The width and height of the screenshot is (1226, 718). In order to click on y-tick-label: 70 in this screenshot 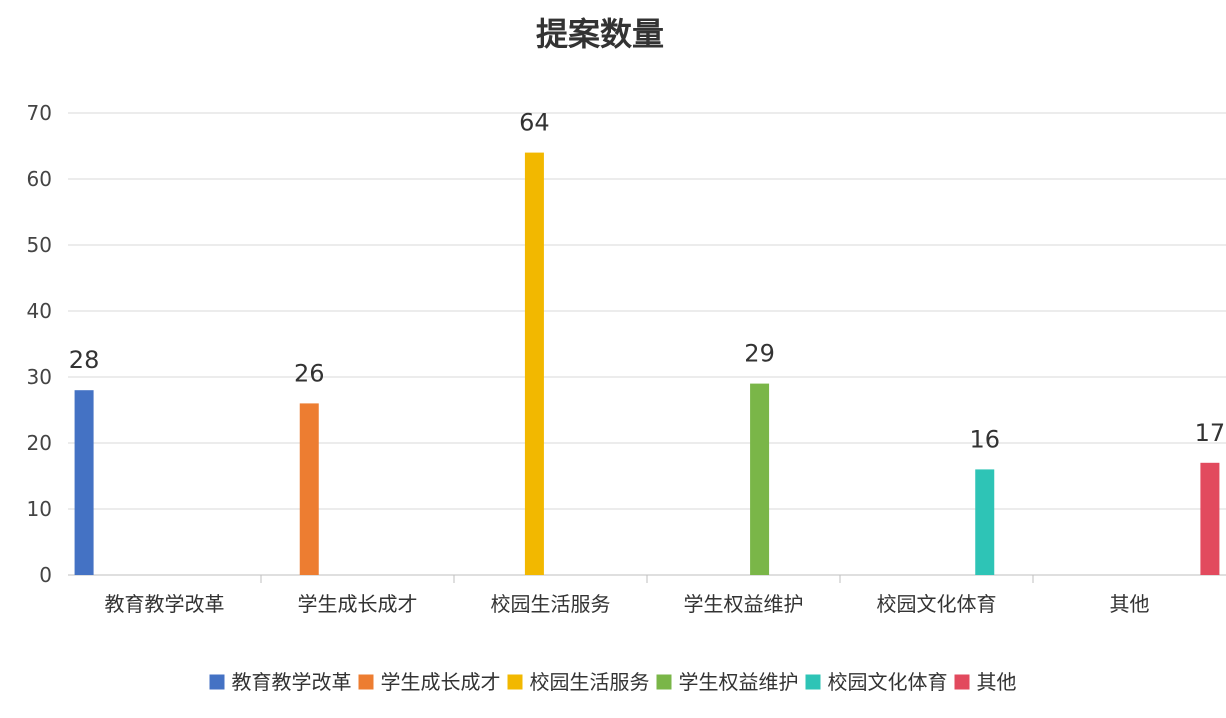, I will do `click(39, 113)`.